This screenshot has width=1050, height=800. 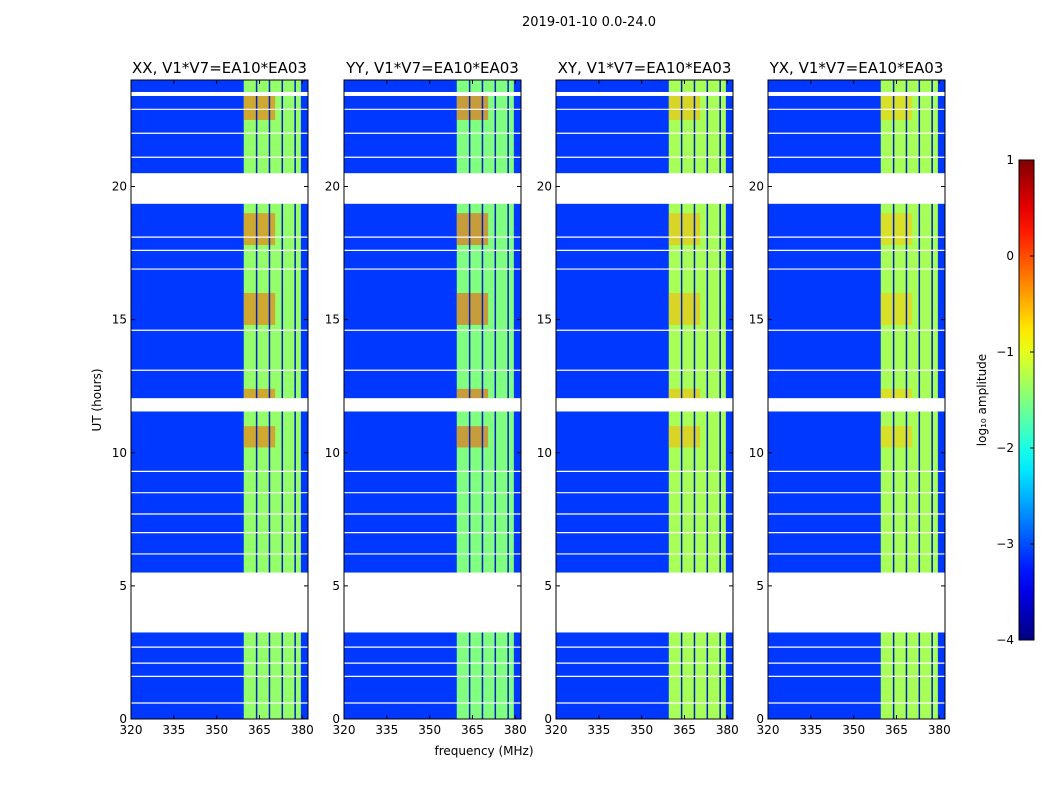 I want to click on panel-4-ytick-label-2: 5, so click(x=760, y=586).